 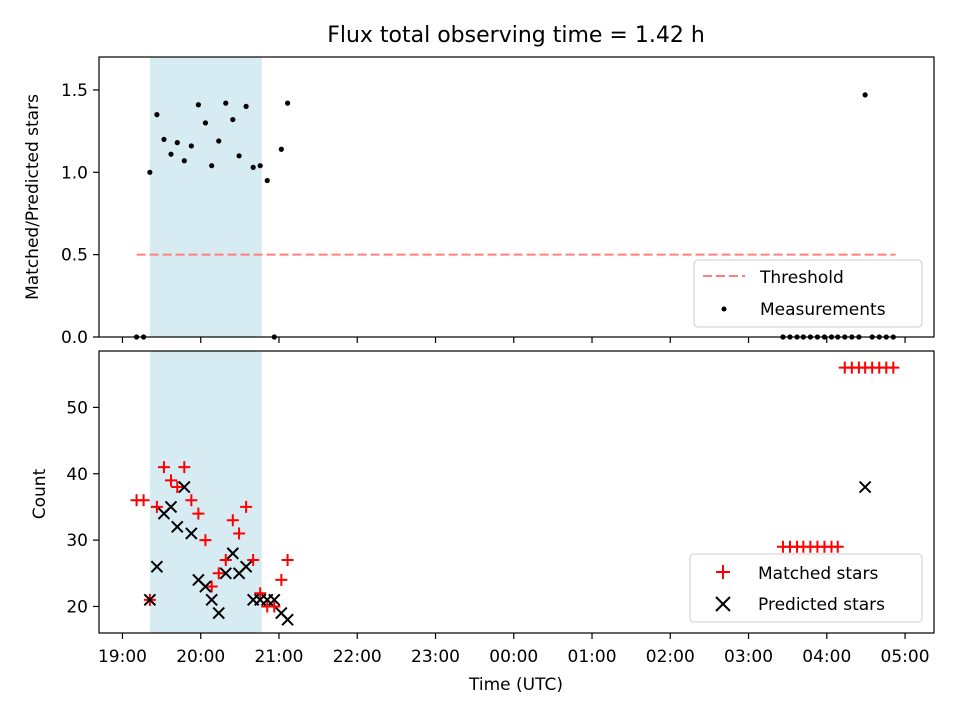 What do you see at coordinates (516, 35) in the screenshot?
I see `chart-title: Flux total observing time = 1.42 h` at bounding box center [516, 35].